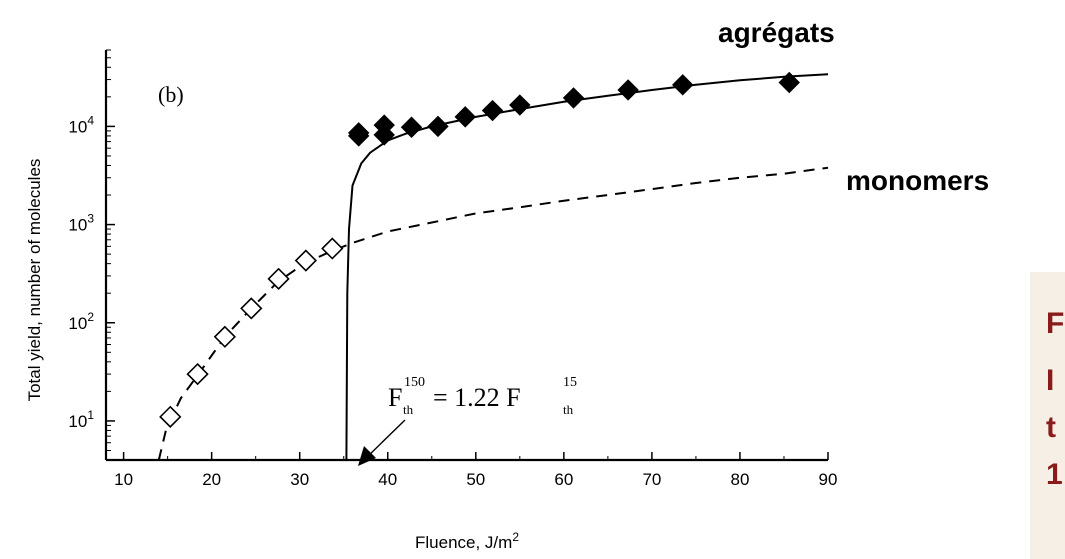  Describe the element at coordinates (828, 479) in the screenshot. I see `x-tick-label: 90` at that location.